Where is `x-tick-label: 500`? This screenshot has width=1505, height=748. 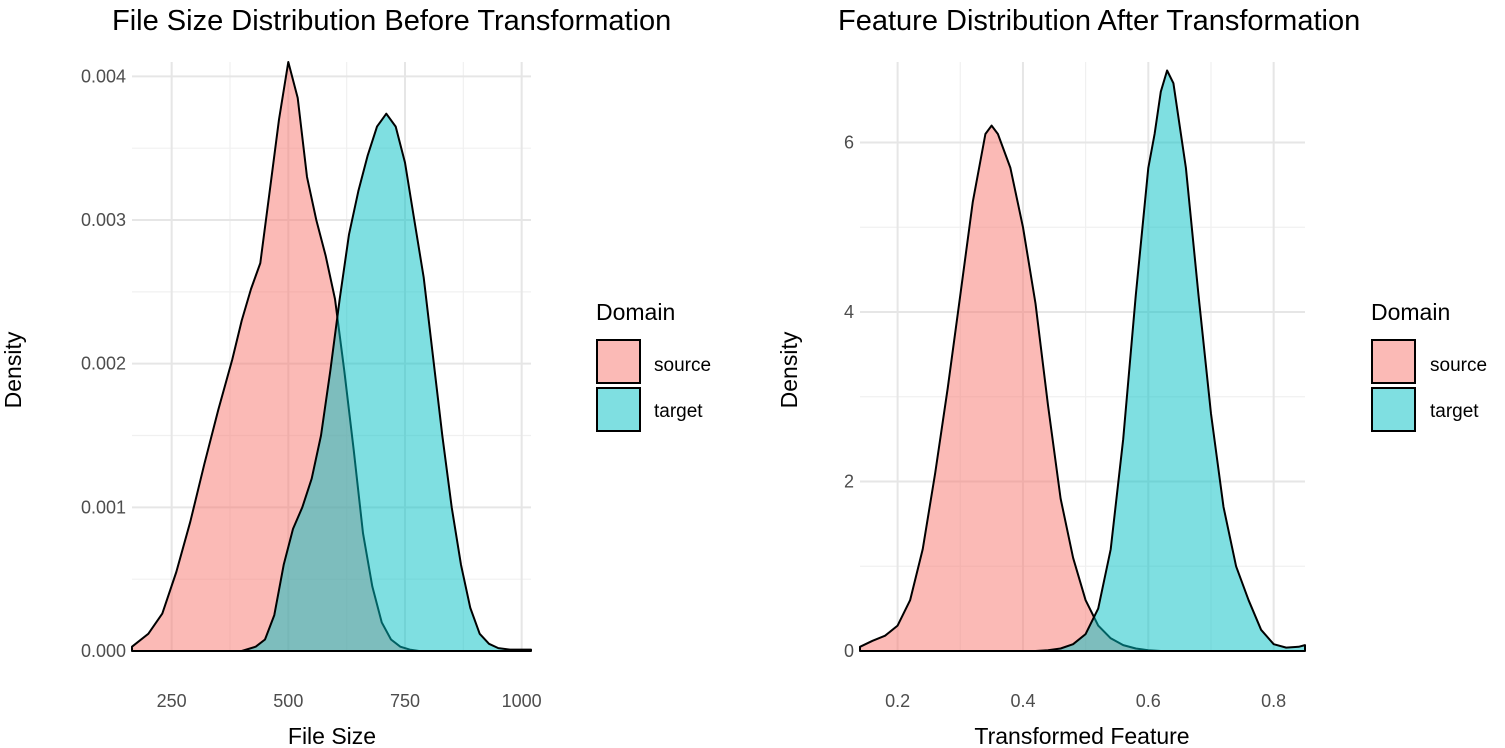 x-tick-label: 500 is located at coordinates (288, 701).